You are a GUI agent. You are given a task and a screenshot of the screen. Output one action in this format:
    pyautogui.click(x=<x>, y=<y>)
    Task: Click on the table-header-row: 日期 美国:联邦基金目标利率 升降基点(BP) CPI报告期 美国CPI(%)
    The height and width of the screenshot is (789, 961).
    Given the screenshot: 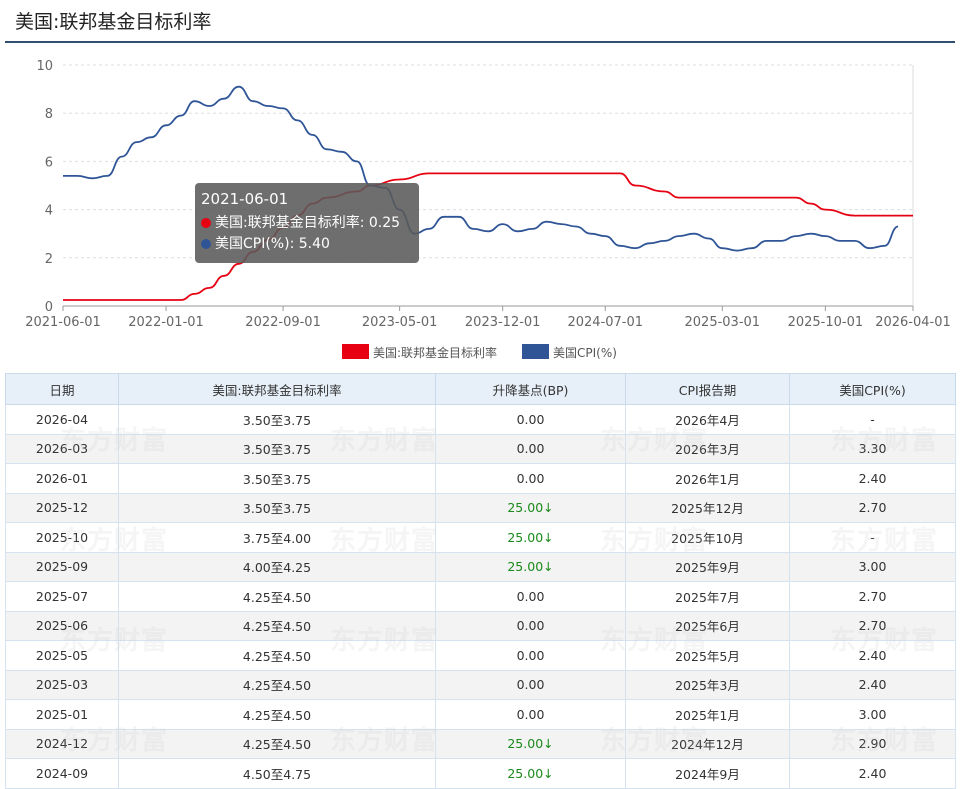 What is the action you would take?
    pyautogui.click(x=480, y=389)
    